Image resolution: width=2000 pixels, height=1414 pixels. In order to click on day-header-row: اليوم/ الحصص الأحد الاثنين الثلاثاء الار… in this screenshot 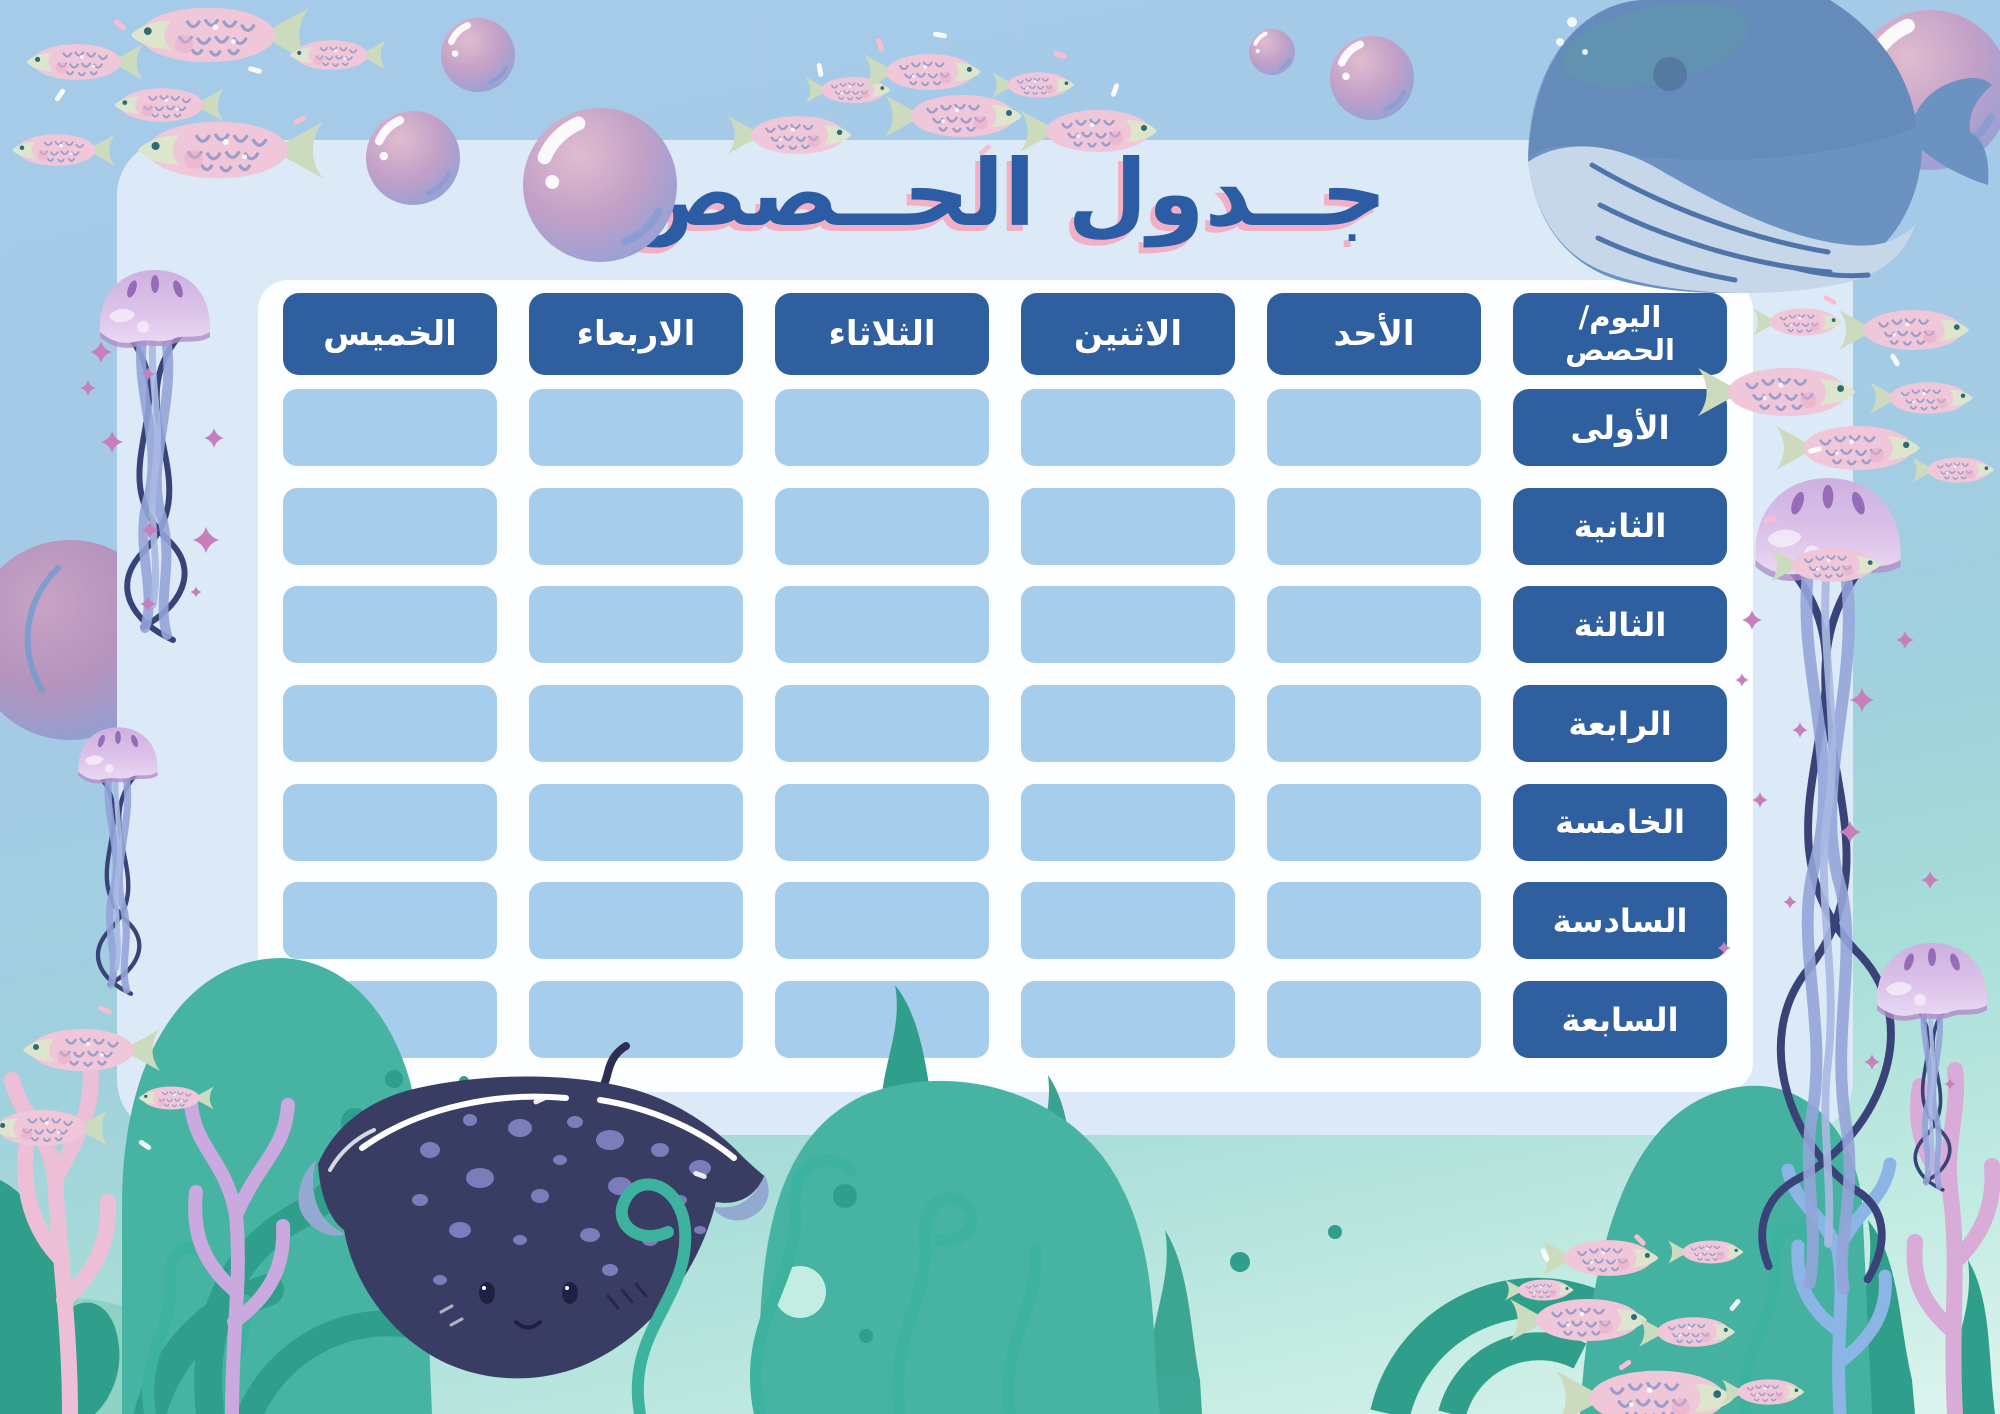, I will do `click(1005, 334)`.